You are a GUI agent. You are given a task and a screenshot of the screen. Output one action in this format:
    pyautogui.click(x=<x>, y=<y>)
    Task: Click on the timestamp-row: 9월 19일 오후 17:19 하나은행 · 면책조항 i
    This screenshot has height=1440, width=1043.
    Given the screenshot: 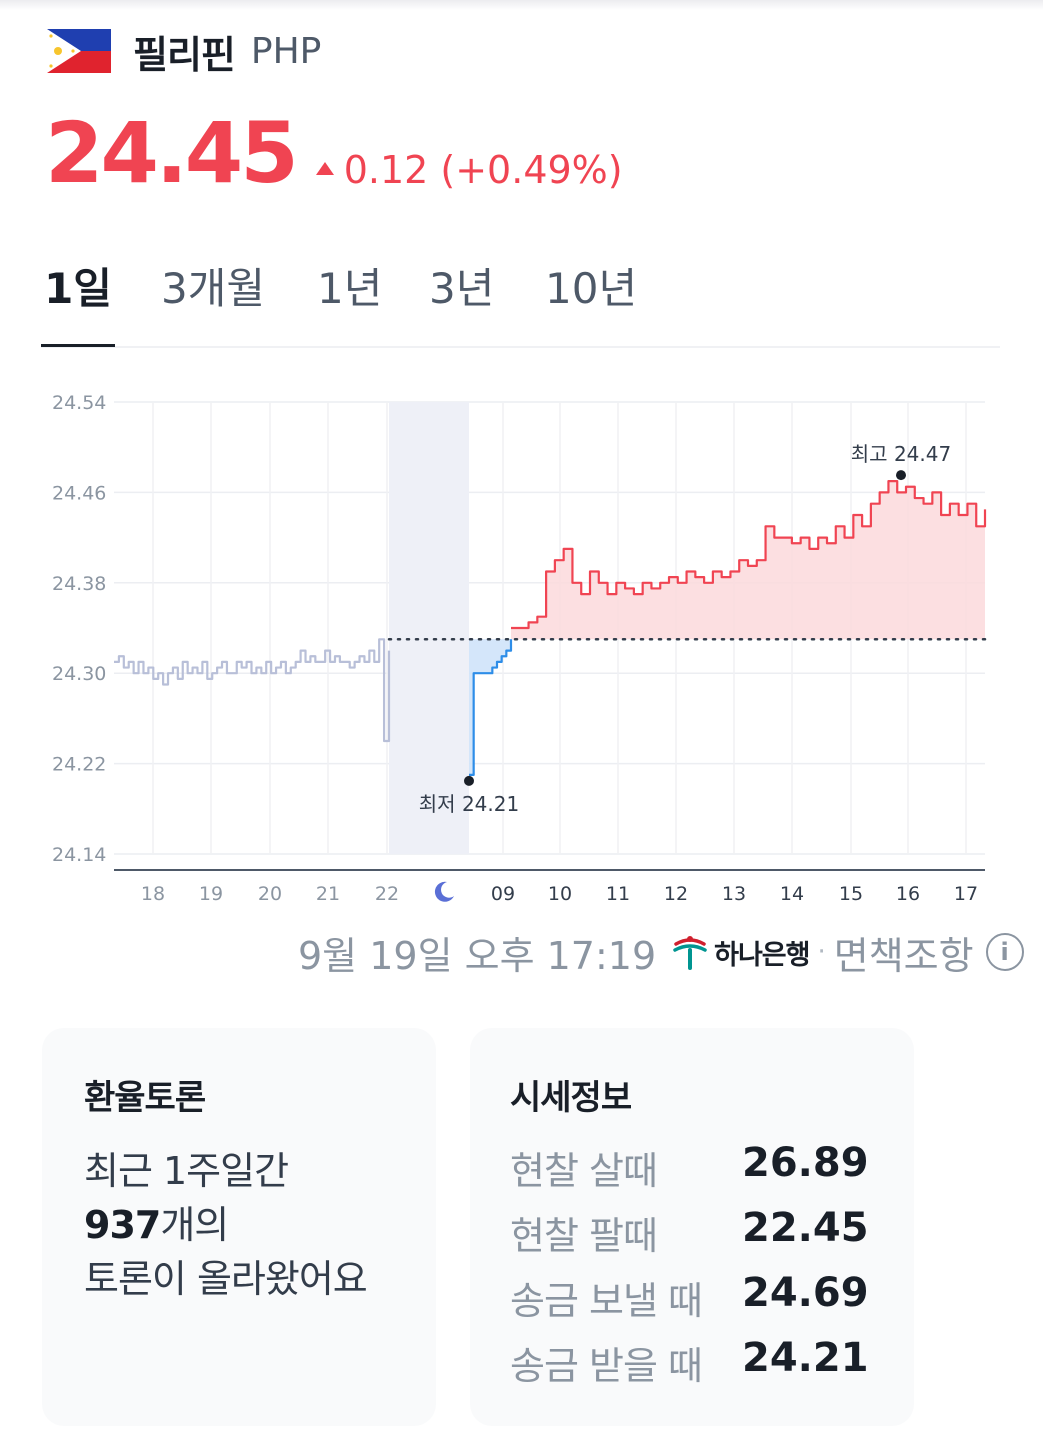 What is the action you would take?
    pyautogui.click(x=661, y=952)
    